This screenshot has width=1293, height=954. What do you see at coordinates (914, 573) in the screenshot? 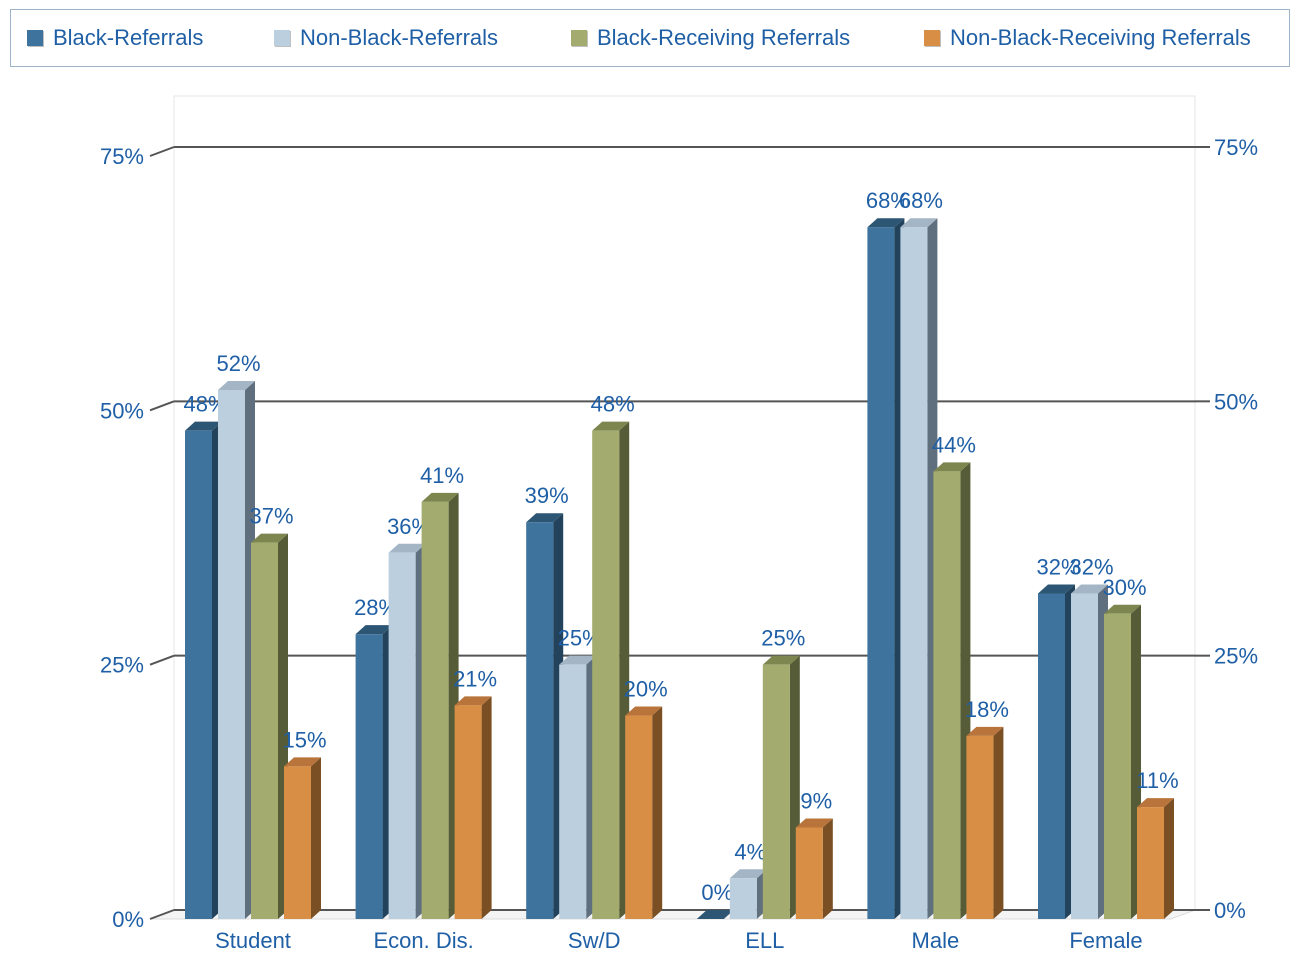
I see `bar-non-black-referrals-male` at bounding box center [914, 573].